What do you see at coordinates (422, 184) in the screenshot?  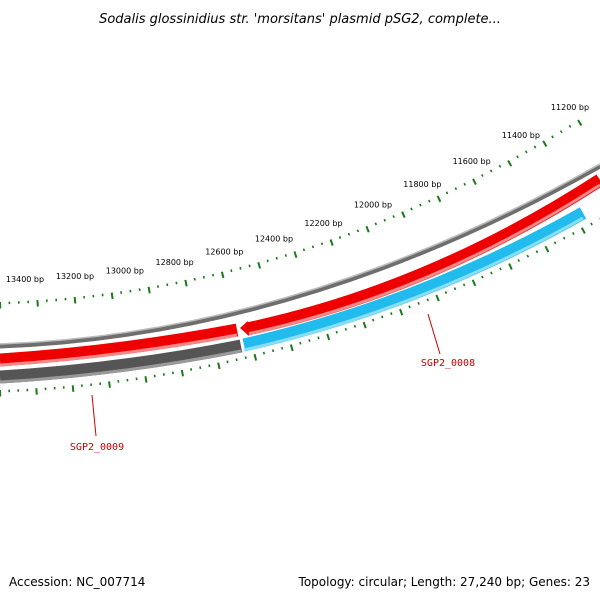 I see `ruler-label: 11800 bp` at bounding box center [422, 184].